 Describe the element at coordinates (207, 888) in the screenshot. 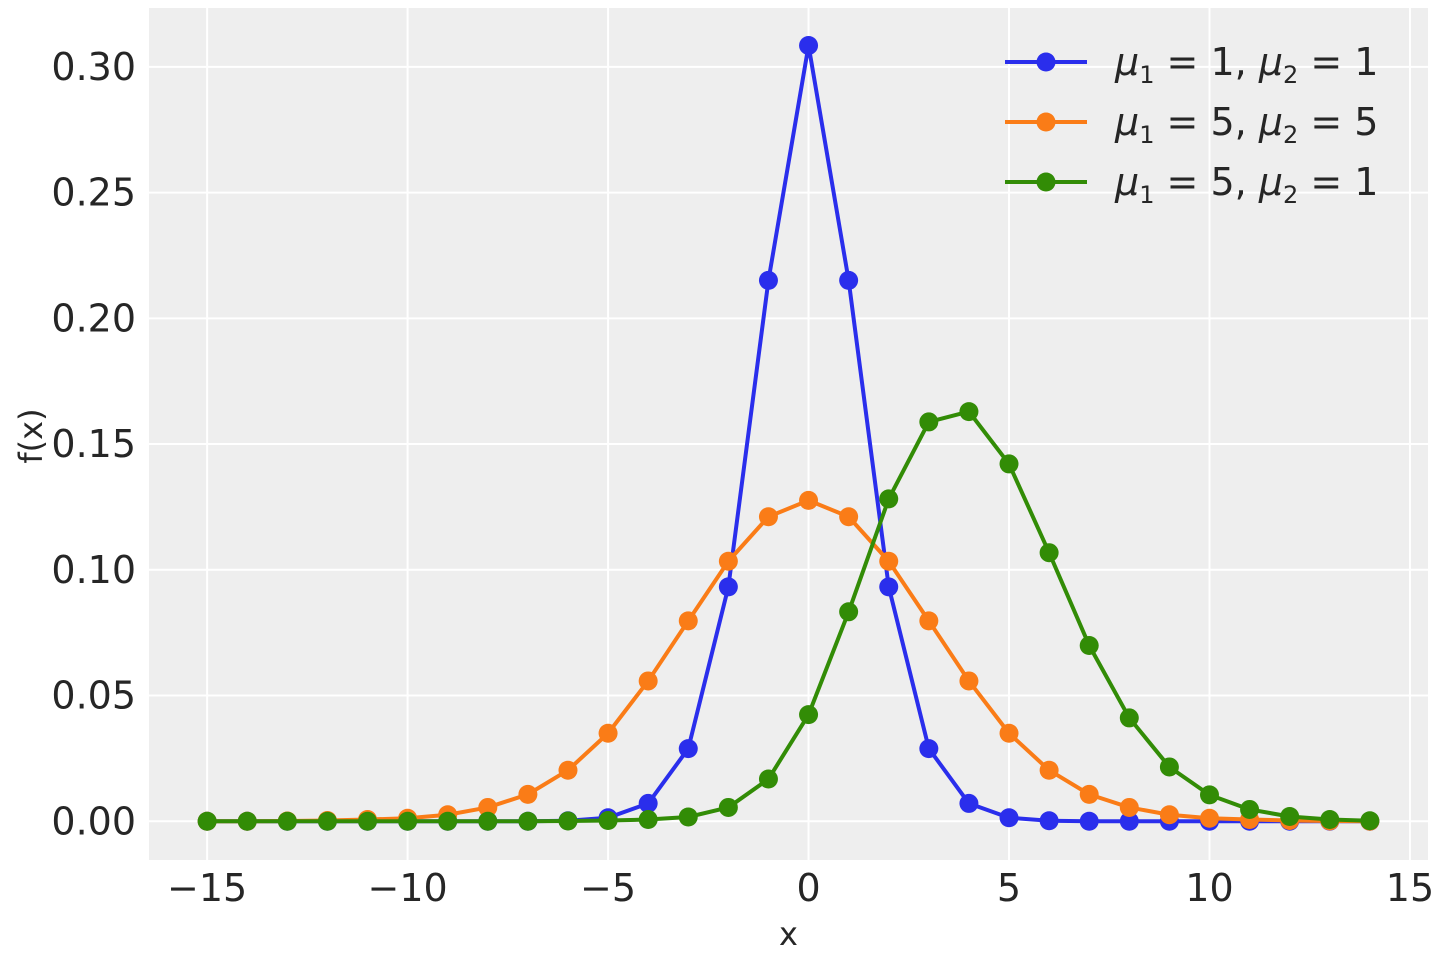

I see `x-tick-label: −15` at that location.